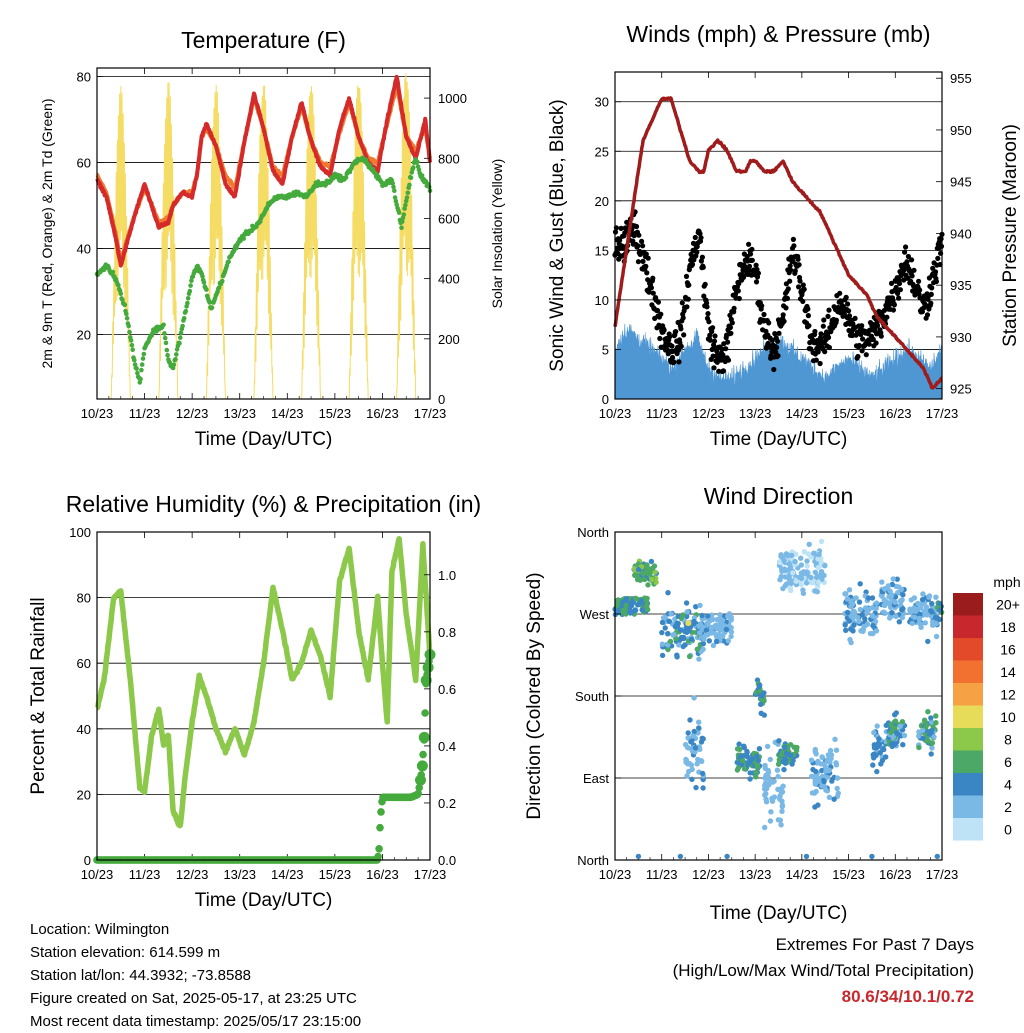 This screenshot has width=1024, height=1033. What do you see at coordinates (84, 163) in the screenshot?
I see `y-tick-label: 60` at bounding box center [84, 163].